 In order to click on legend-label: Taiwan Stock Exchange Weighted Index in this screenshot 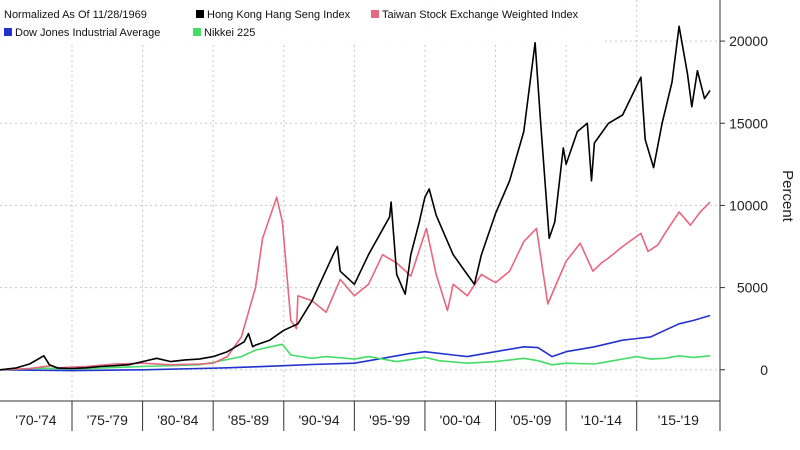, I will do `click(480, 15)`.